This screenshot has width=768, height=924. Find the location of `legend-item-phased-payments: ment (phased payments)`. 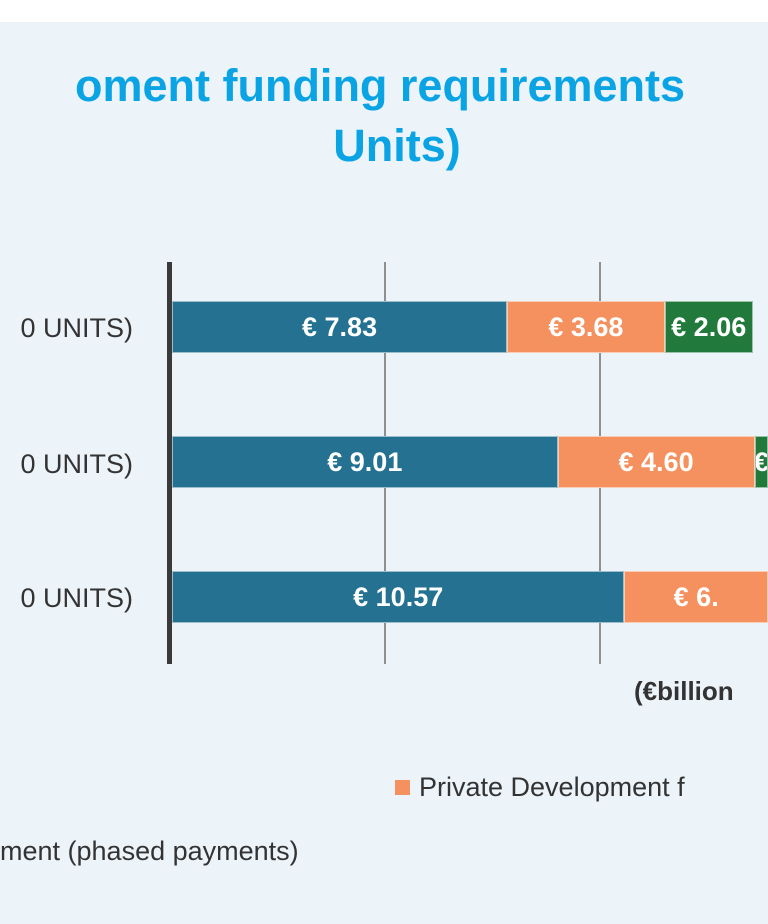

legend-item-phased-payments: ment (phased payments) is located at coordinates (149, 851).